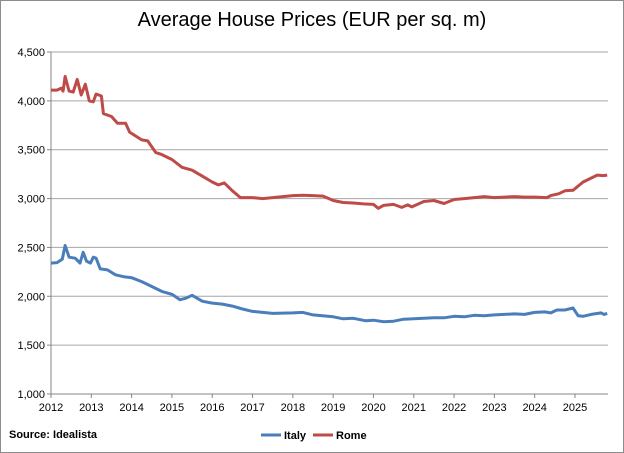  I want to click on x-tick-label: 2022, so click(454, 408).